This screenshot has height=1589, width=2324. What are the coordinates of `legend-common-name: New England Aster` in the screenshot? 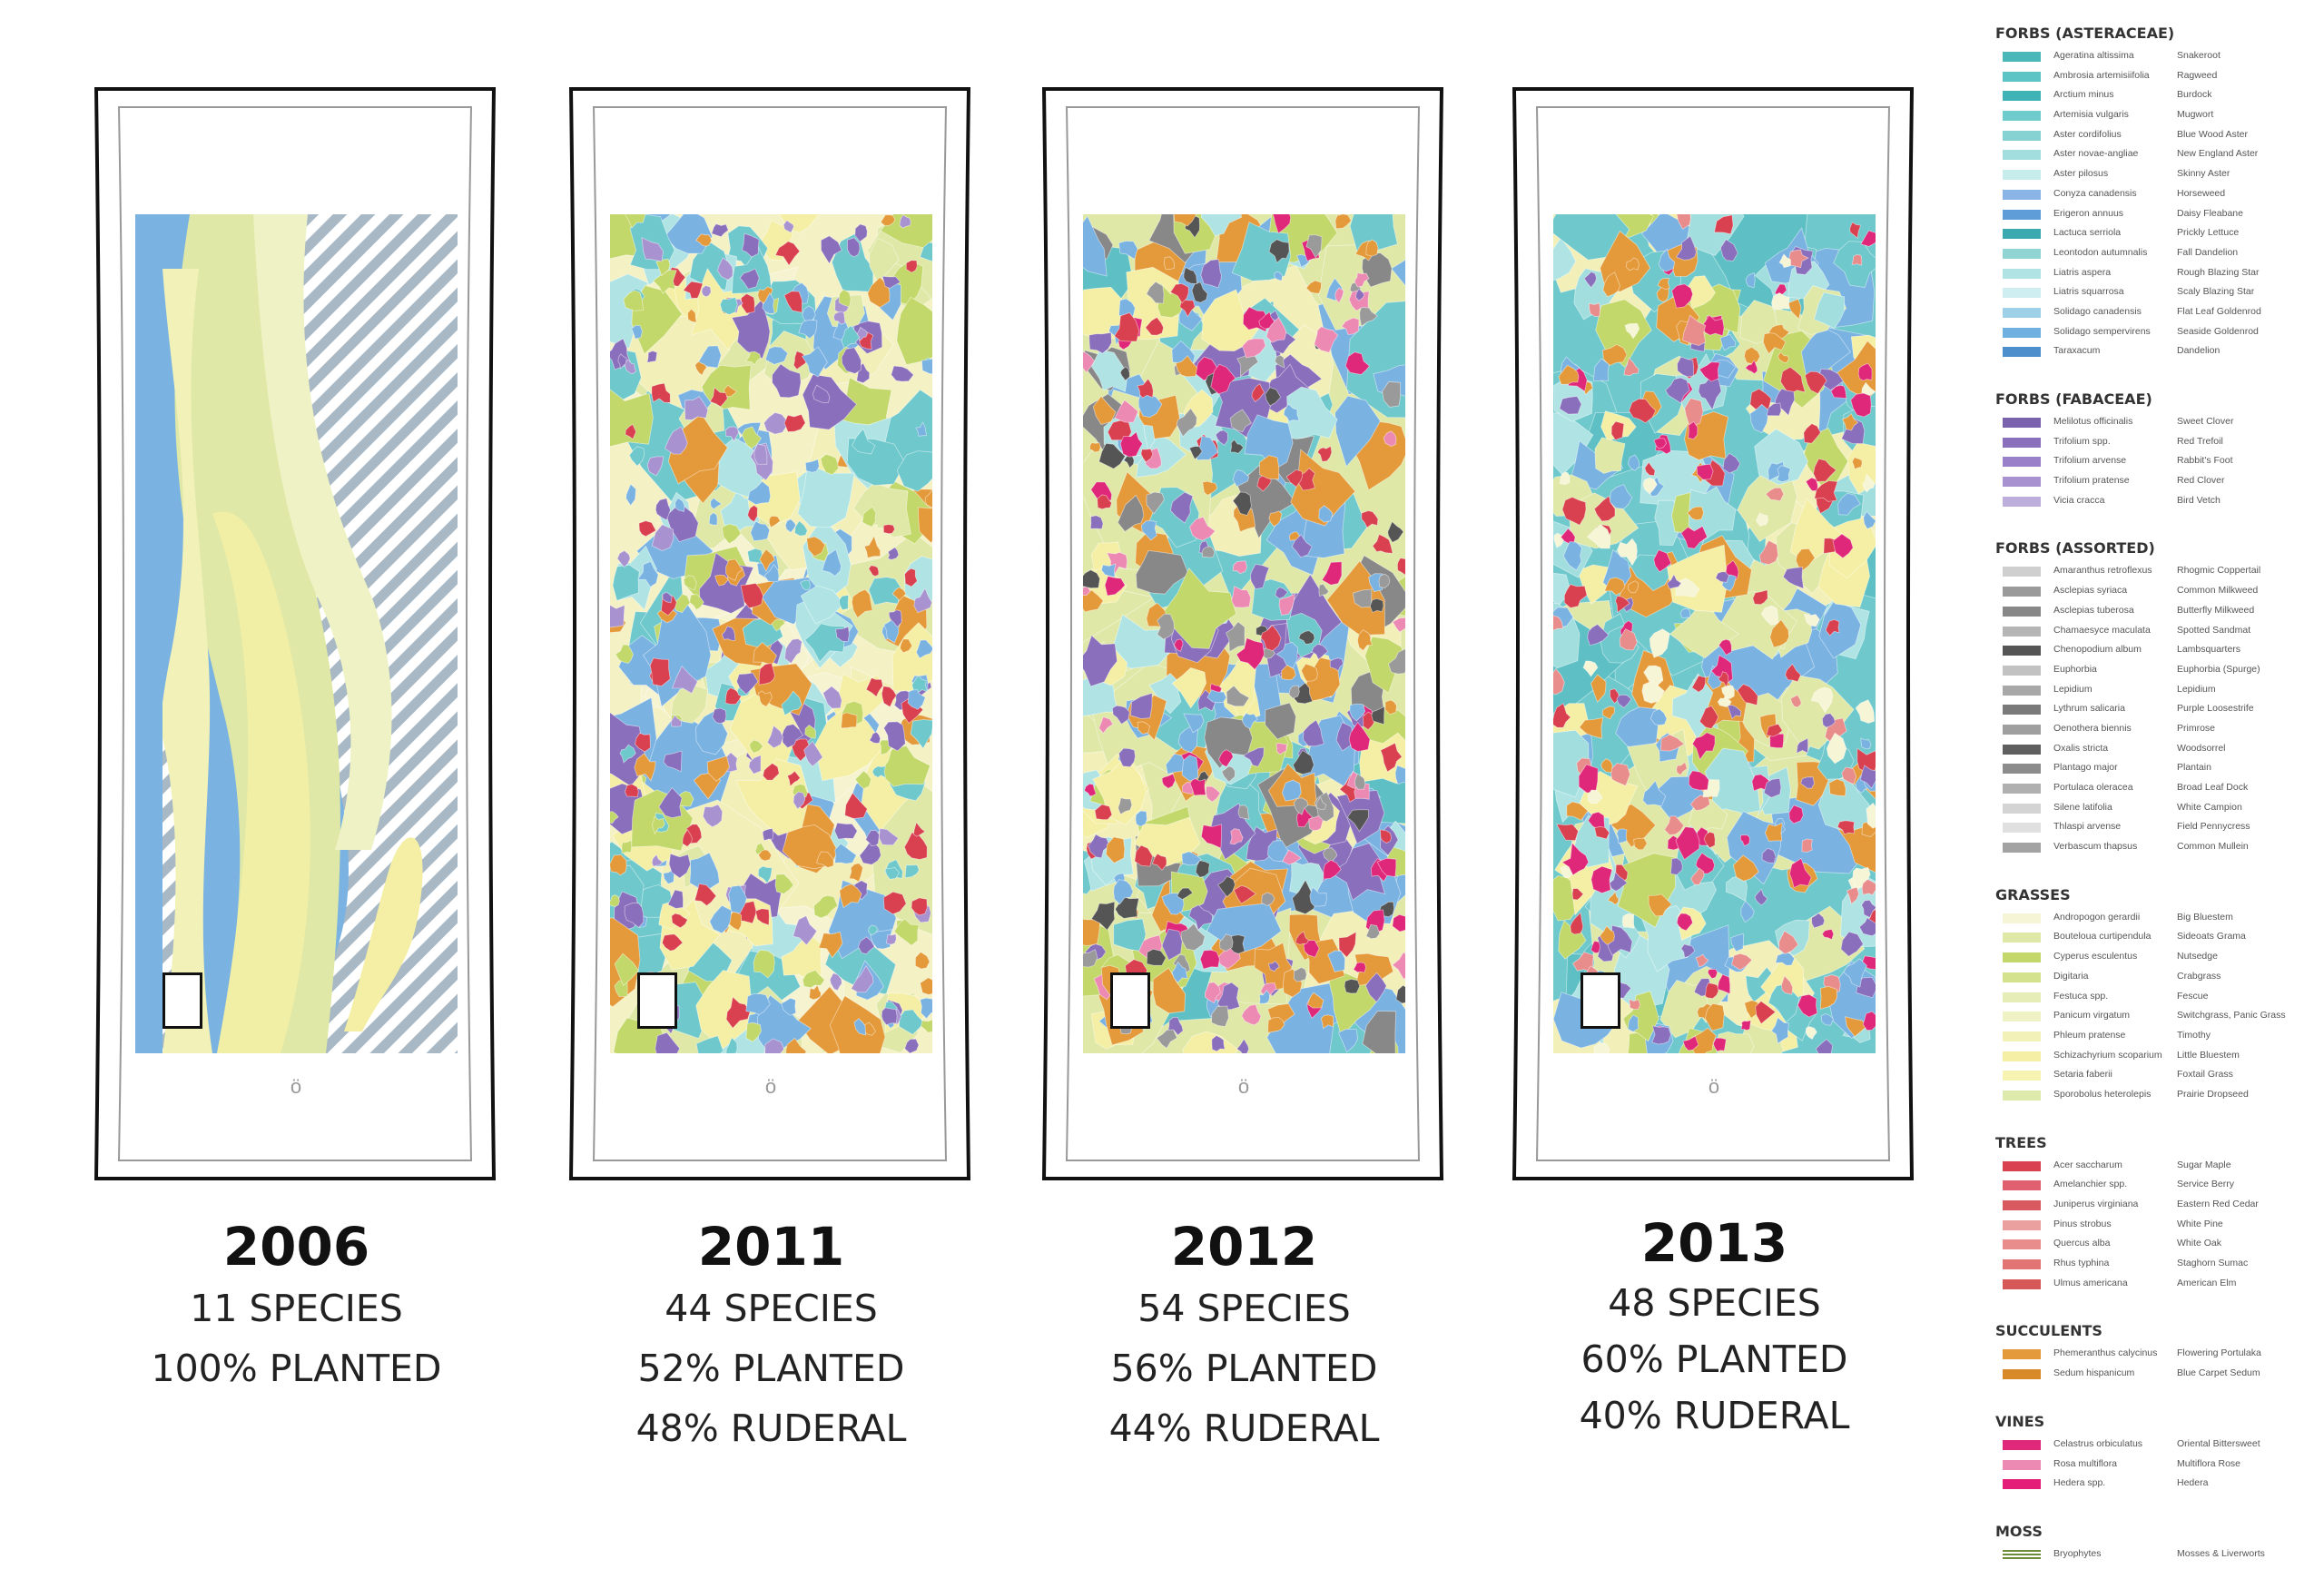 It's located at (2218, 154).